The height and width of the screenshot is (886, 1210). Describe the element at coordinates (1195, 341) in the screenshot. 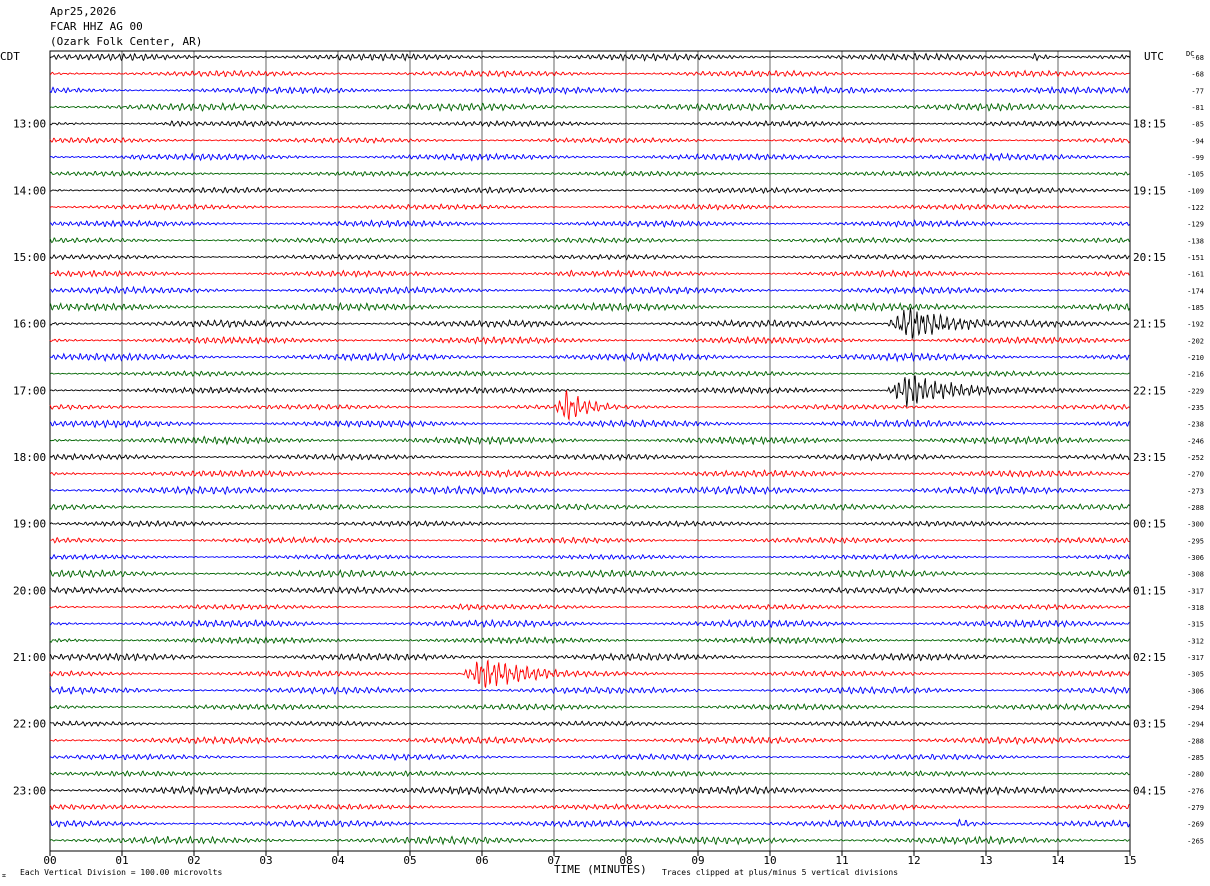

I see `dc-offset-label: -202` at that location.